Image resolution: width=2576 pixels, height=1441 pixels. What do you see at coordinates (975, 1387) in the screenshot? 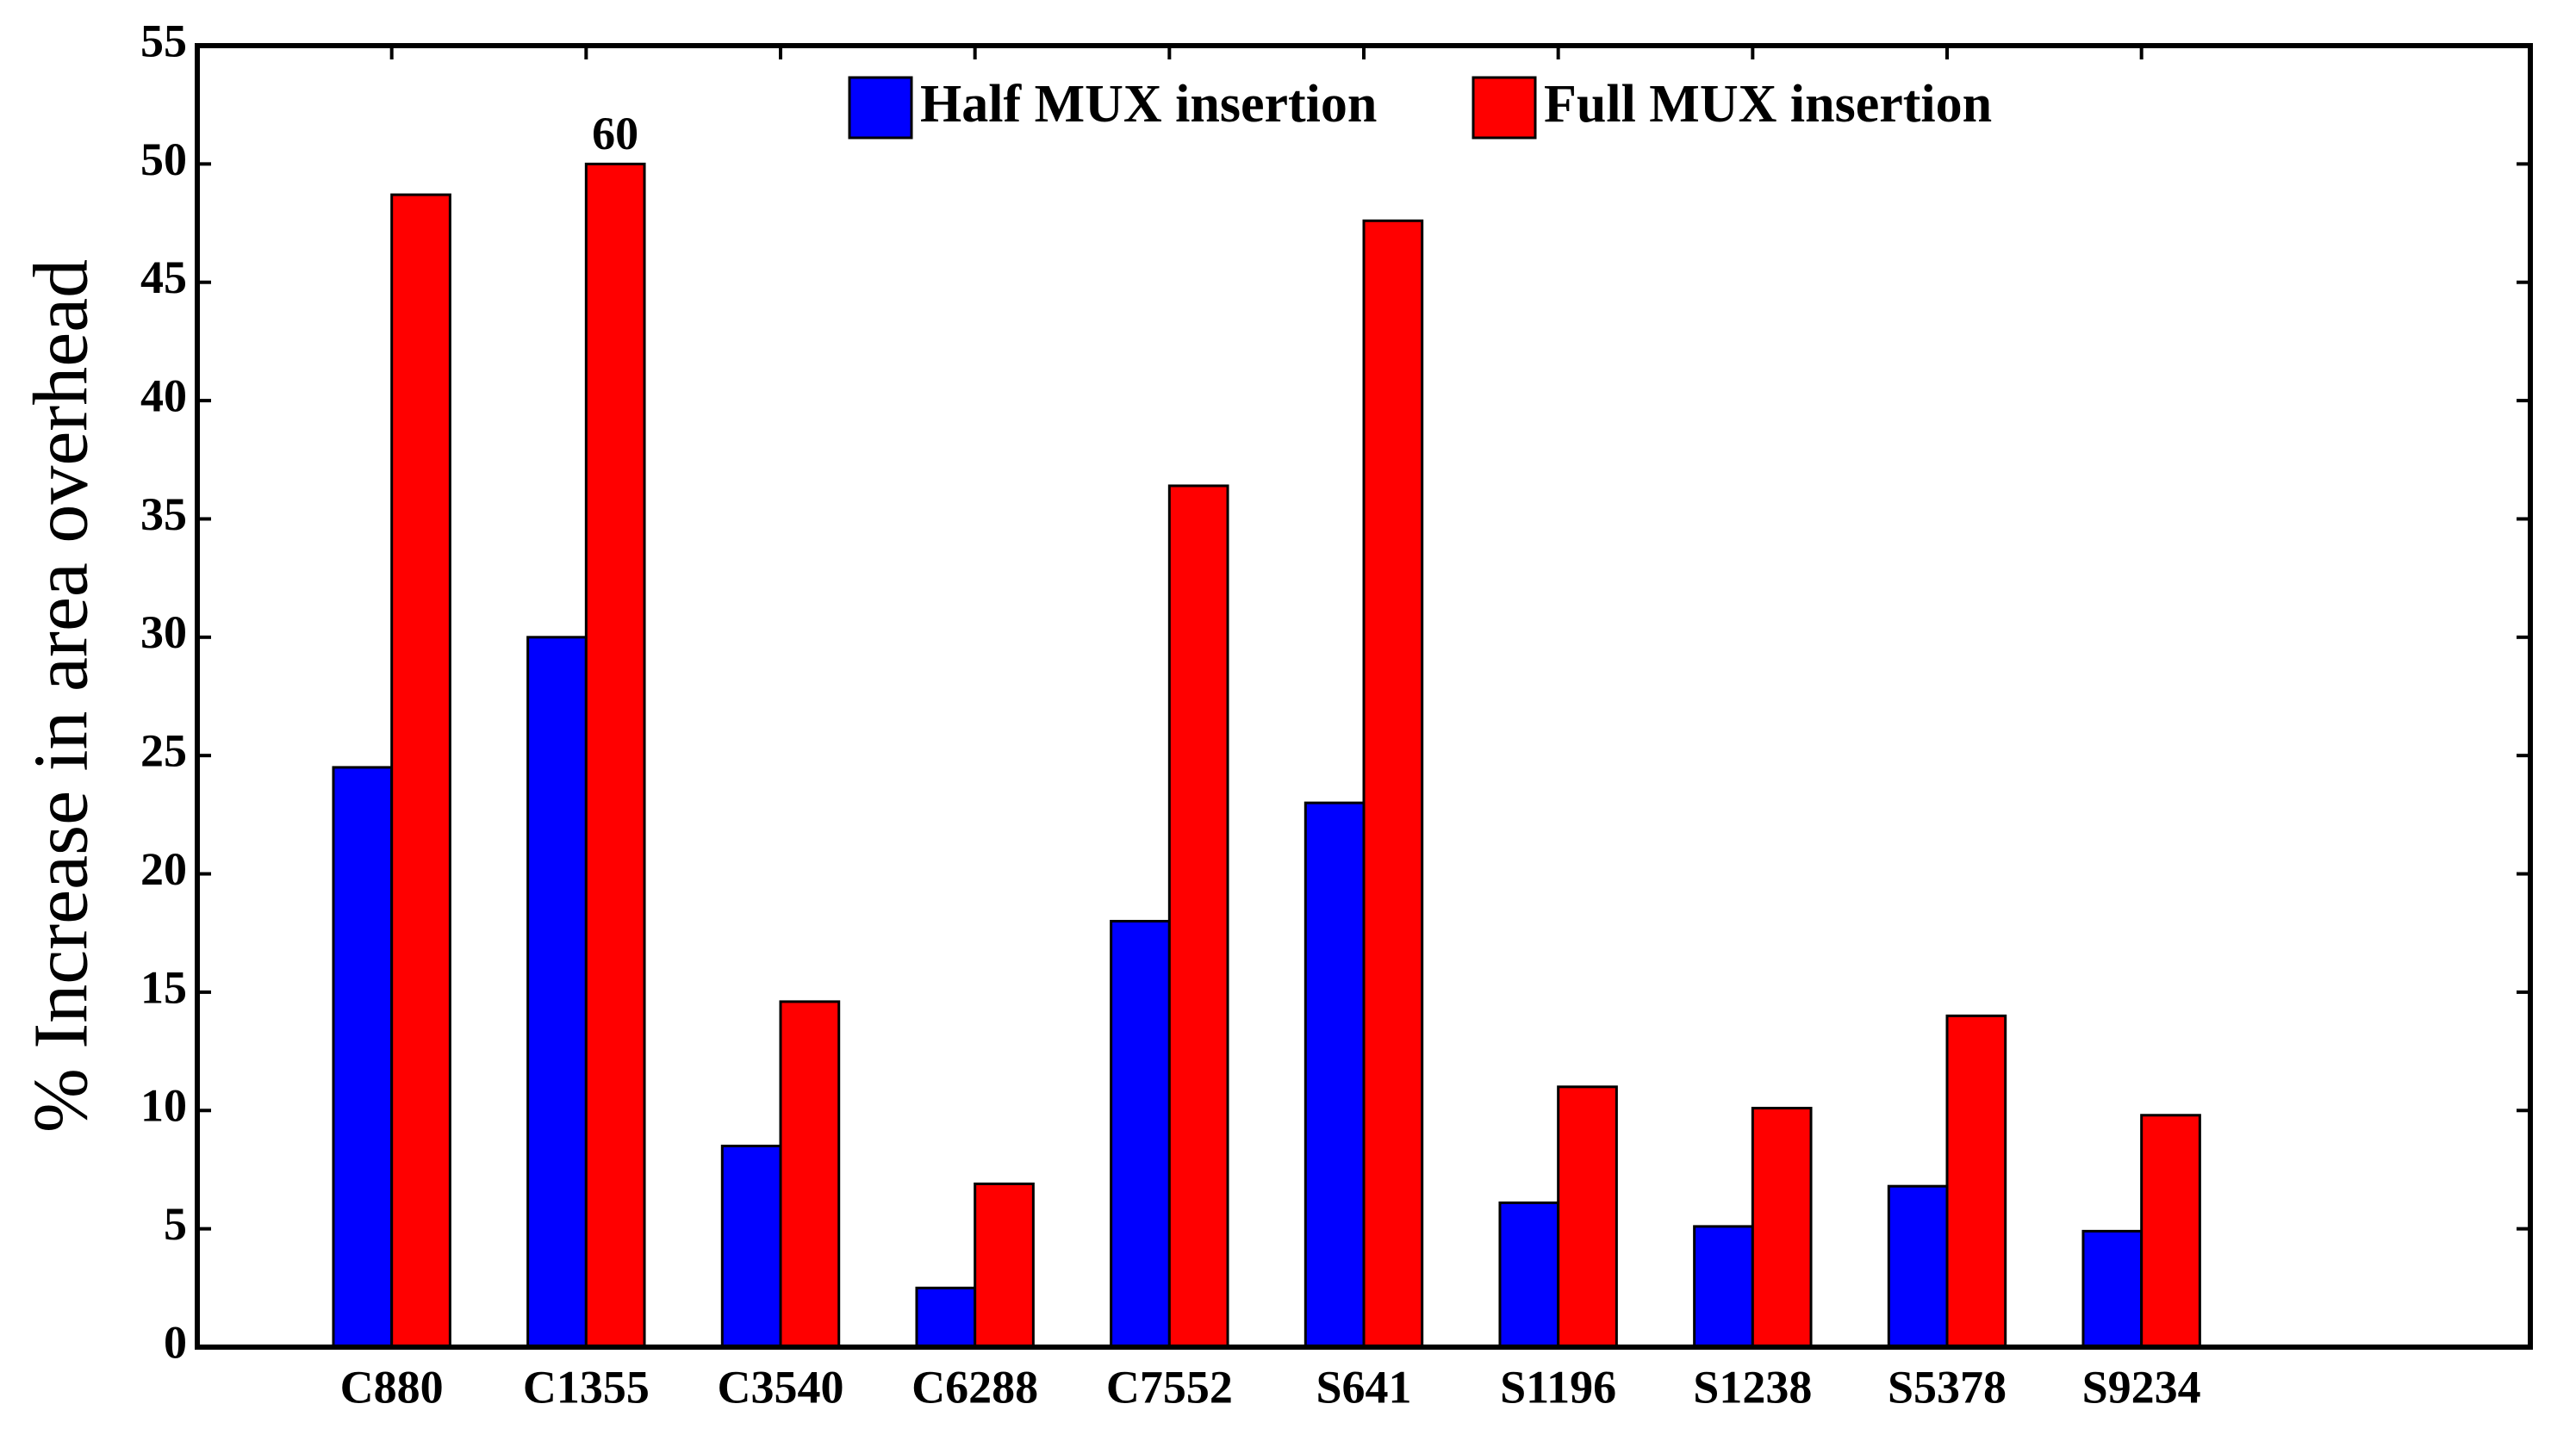
I see `x-tick-label: C6288` at bounding box center [975, 1387].